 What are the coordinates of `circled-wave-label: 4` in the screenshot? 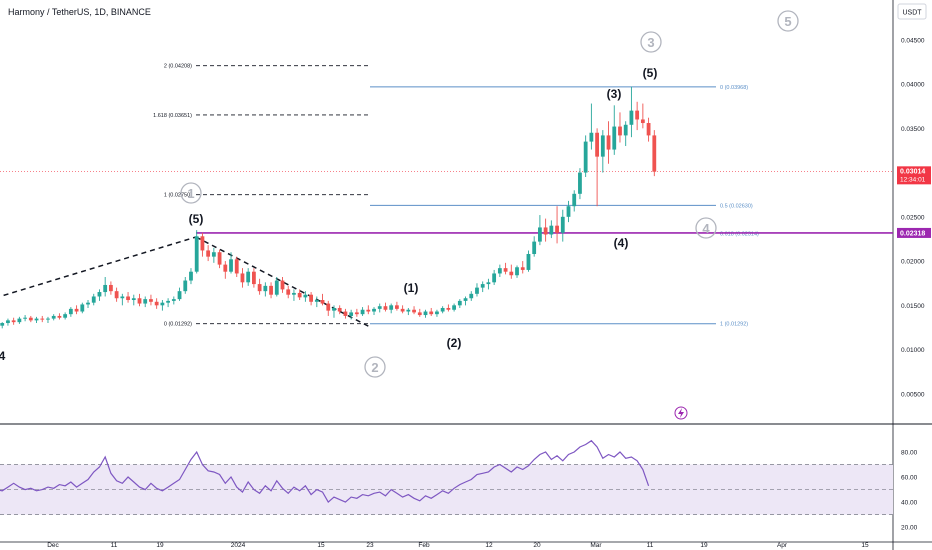 It's located at (706, 228).